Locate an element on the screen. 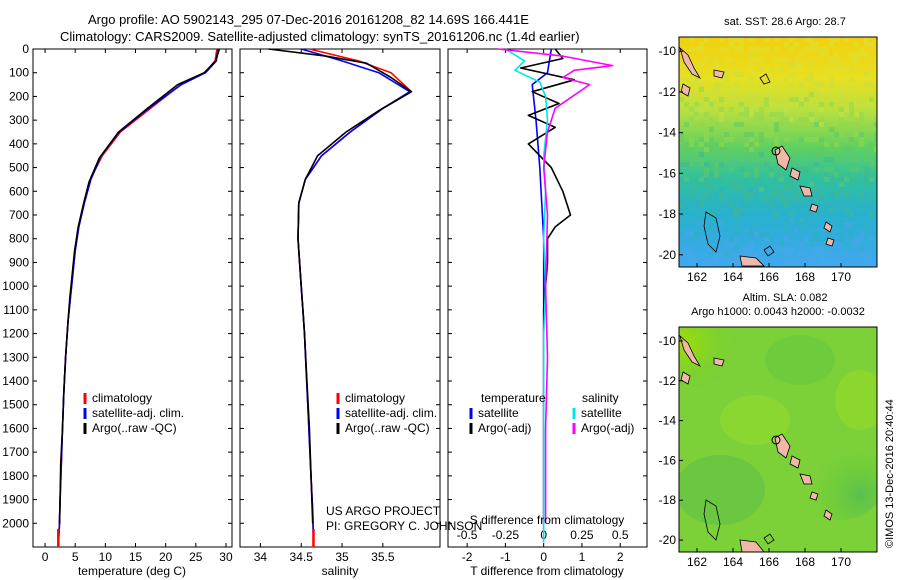 The image size is (900, 580). legend-title-salinity: salinity is located at coordinates (600, 398).